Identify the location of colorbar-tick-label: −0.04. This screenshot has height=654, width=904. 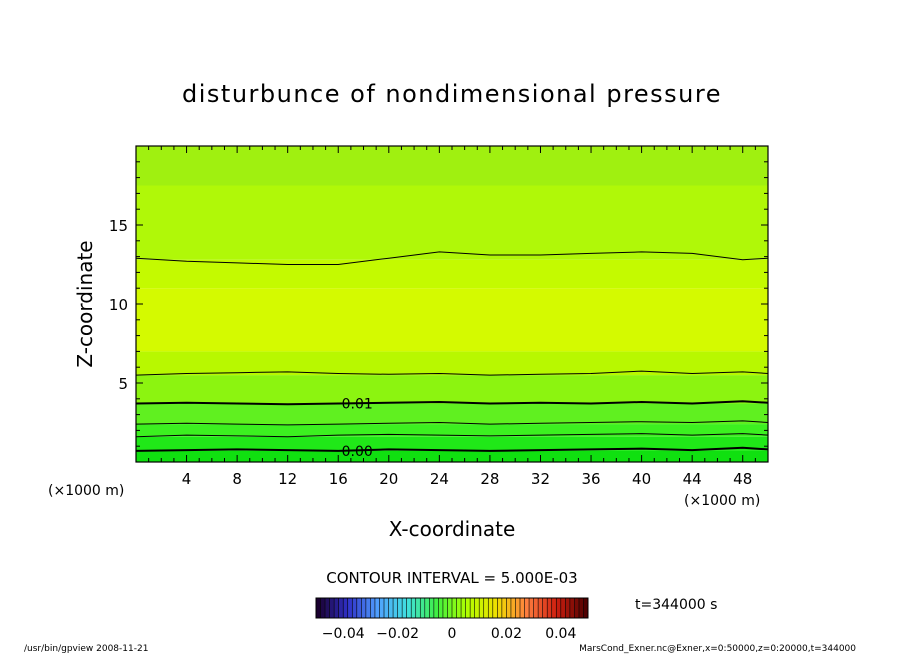
(343, 634).